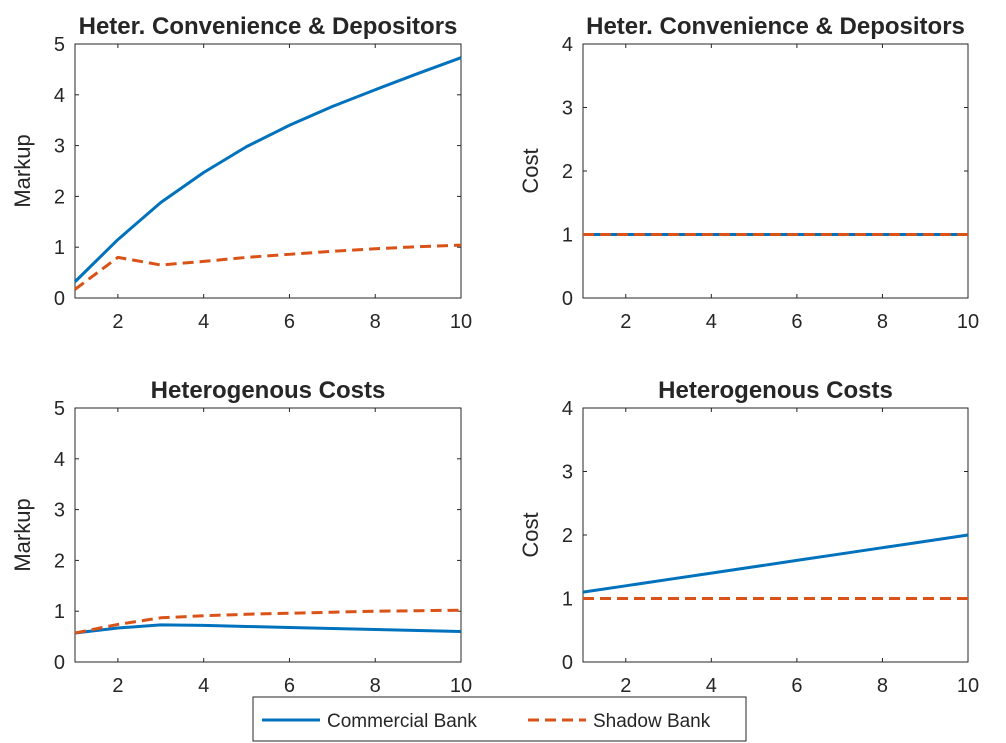  I want to click on legend-box, so click(499, 719).